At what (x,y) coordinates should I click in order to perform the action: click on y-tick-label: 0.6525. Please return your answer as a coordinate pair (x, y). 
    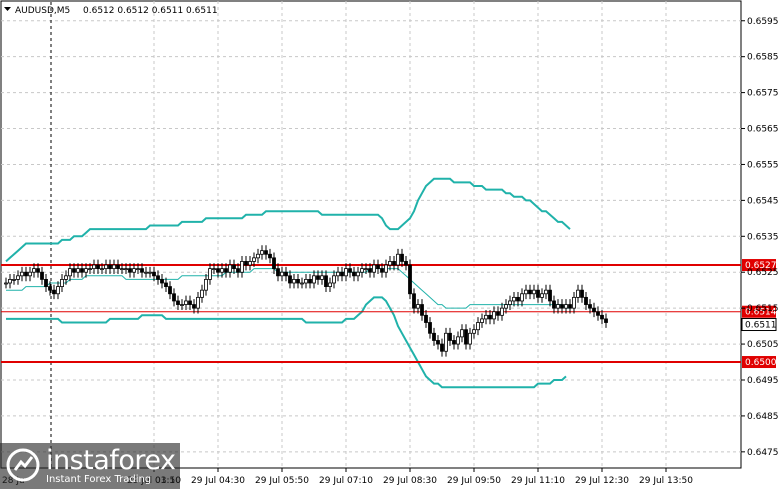
    Looking at the image, I should click on (763, 273).